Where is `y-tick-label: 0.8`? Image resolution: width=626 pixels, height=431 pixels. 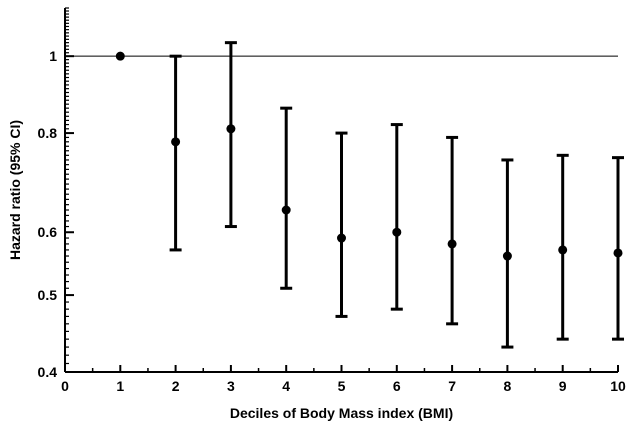 y-tick-label: 0.8 is located at coordinates (48, 133).